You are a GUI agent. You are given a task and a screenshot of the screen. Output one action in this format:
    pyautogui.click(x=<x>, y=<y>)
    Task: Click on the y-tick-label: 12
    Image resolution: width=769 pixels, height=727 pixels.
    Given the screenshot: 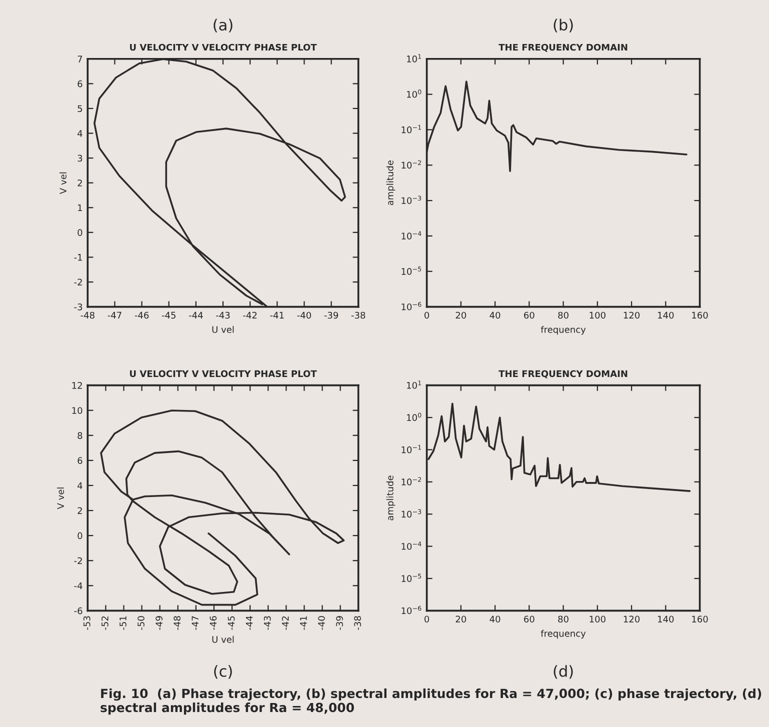 What is the action you would take?
    pyautogui.click(x=77, y=385)
    